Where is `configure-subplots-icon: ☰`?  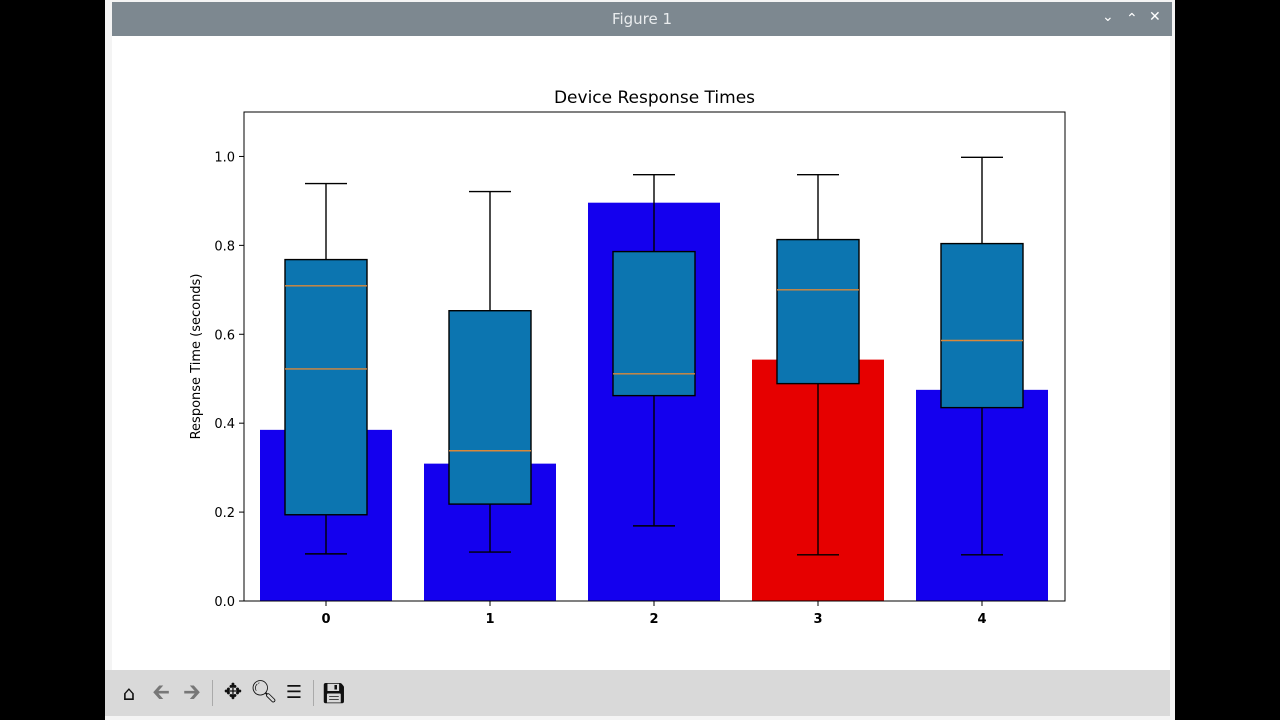 configure-subplots-icon: ☰ is located at coordinates (294, 692).